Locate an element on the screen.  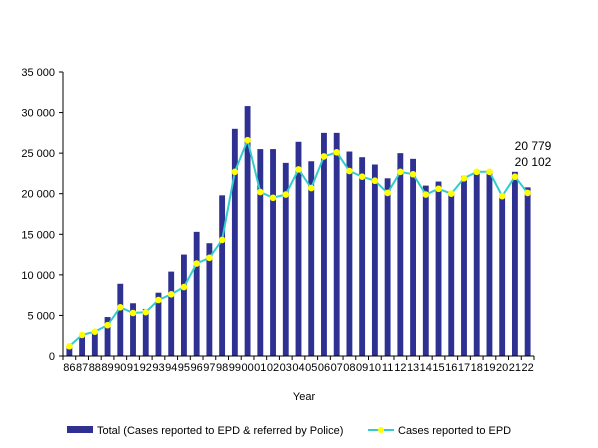
x-tick-label: 02 is located at coordinates (273, 368).